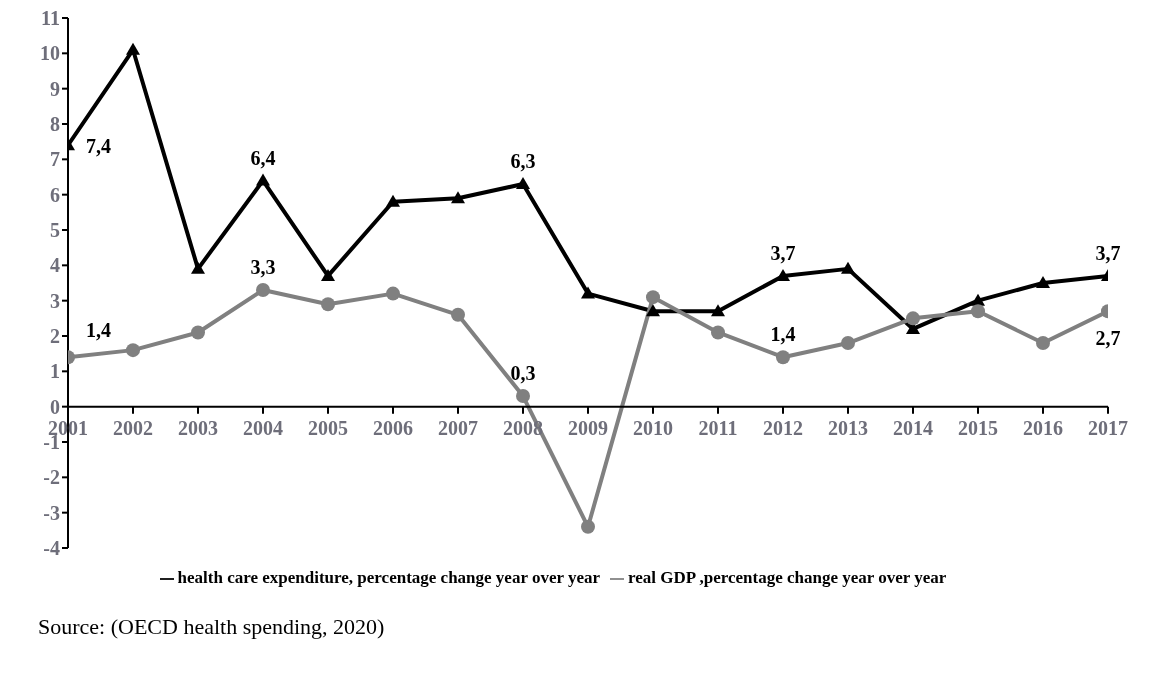 This screenshot has width=1158, height=677. What do you see at coordinates (133, 427) in the screenshot?
I see `x-tick-label: 2002` at bounding box center [133, 427].